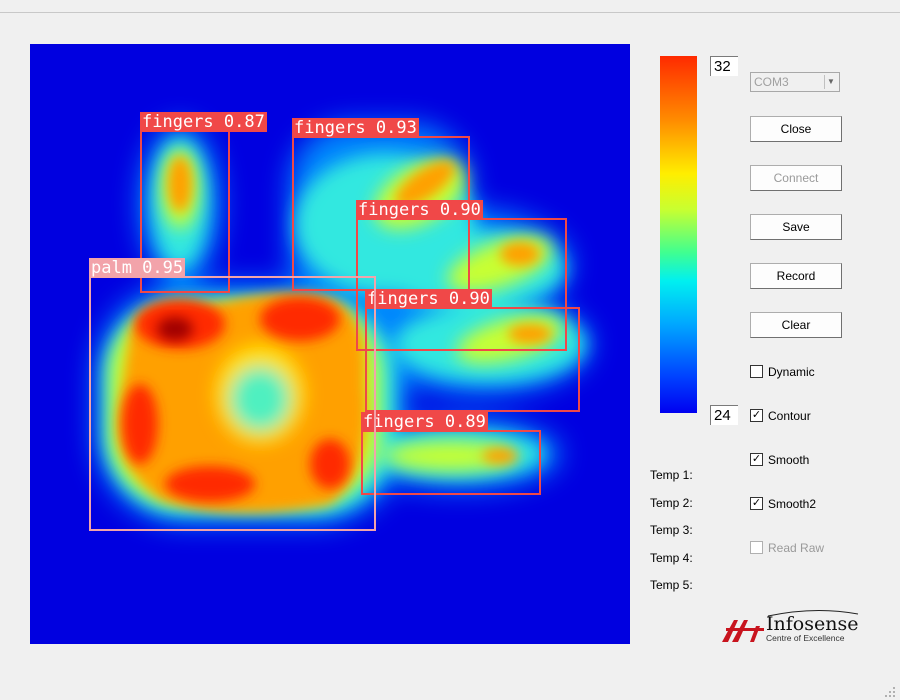 This screenshot has width=900, height=700. Describe the element at coordinates (678, 234) in the screenshot. I see `color-scale-bar` at that location.